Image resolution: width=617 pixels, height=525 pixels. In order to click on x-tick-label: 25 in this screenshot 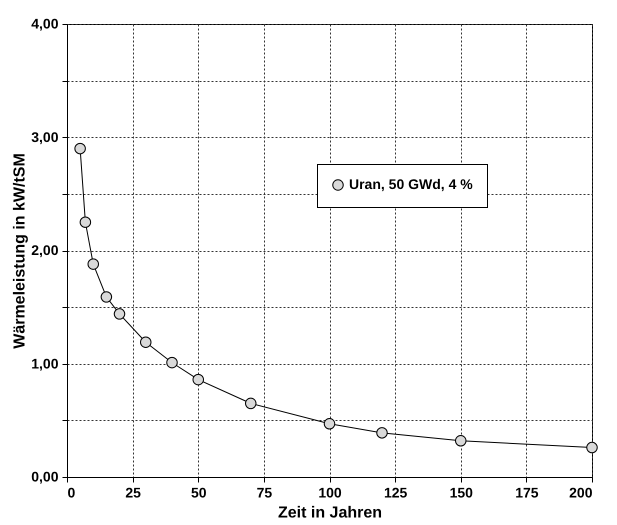, I will do `click(133, 492)`.